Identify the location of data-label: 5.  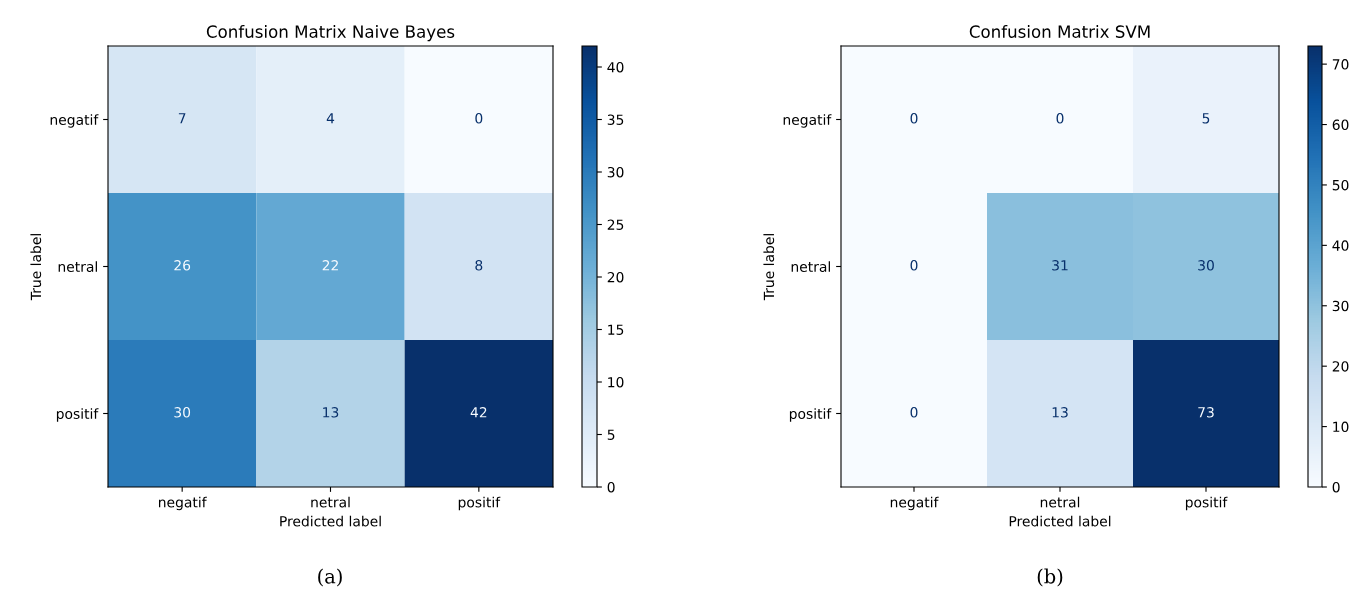
(1206, 118).